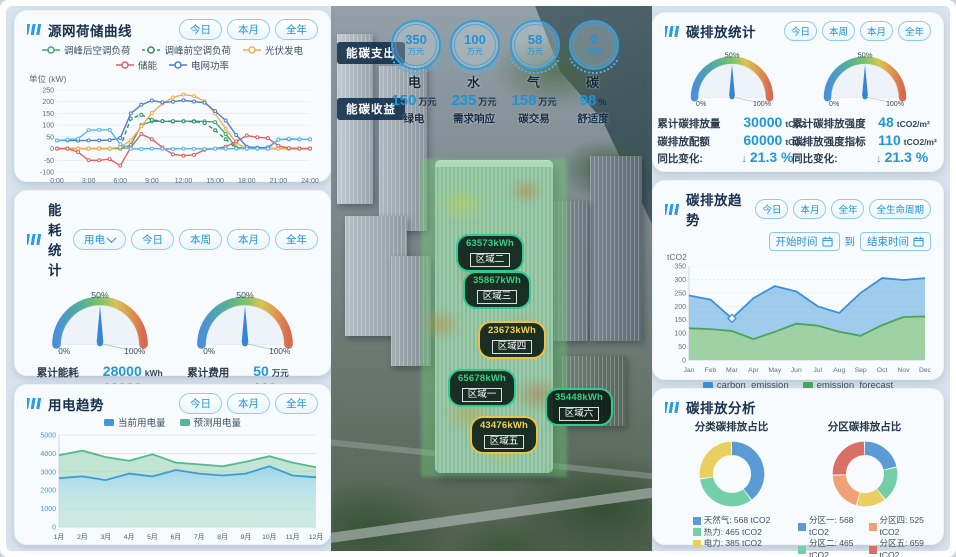 This screenshot has width=956, height=557. What do you see at coordinates (744, 159) in the screenshot?
I see `down-arrow-icon: ↓` at bounding box center [744, 159].